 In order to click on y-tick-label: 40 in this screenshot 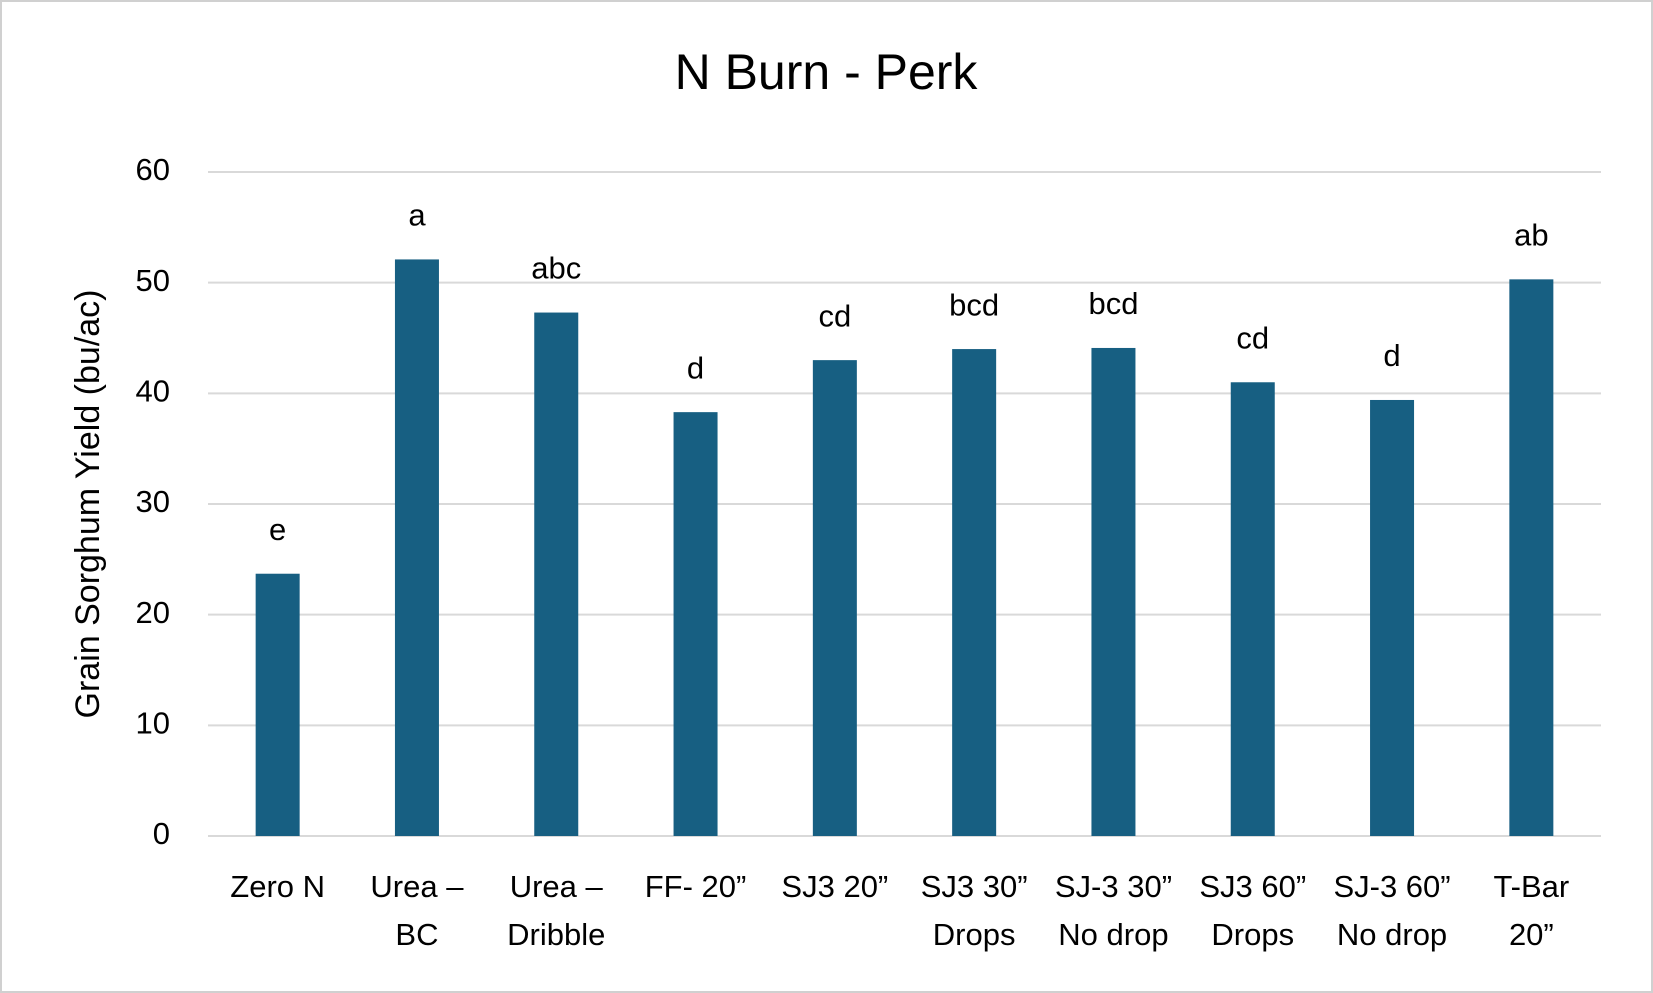, I will do `click(153, 391)`.